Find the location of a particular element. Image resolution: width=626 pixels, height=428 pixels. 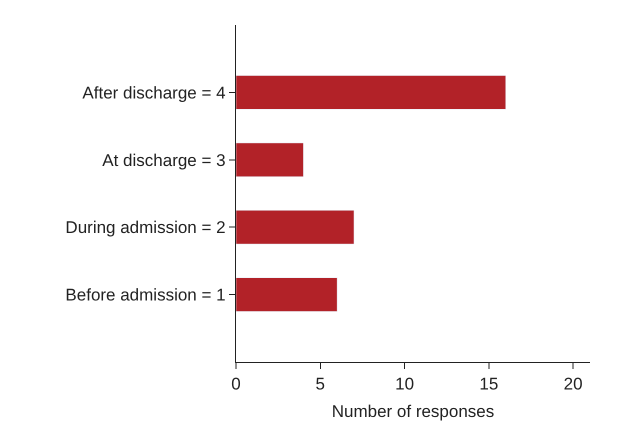

x-tick-label: 10 is located at coordinates (404, 384).